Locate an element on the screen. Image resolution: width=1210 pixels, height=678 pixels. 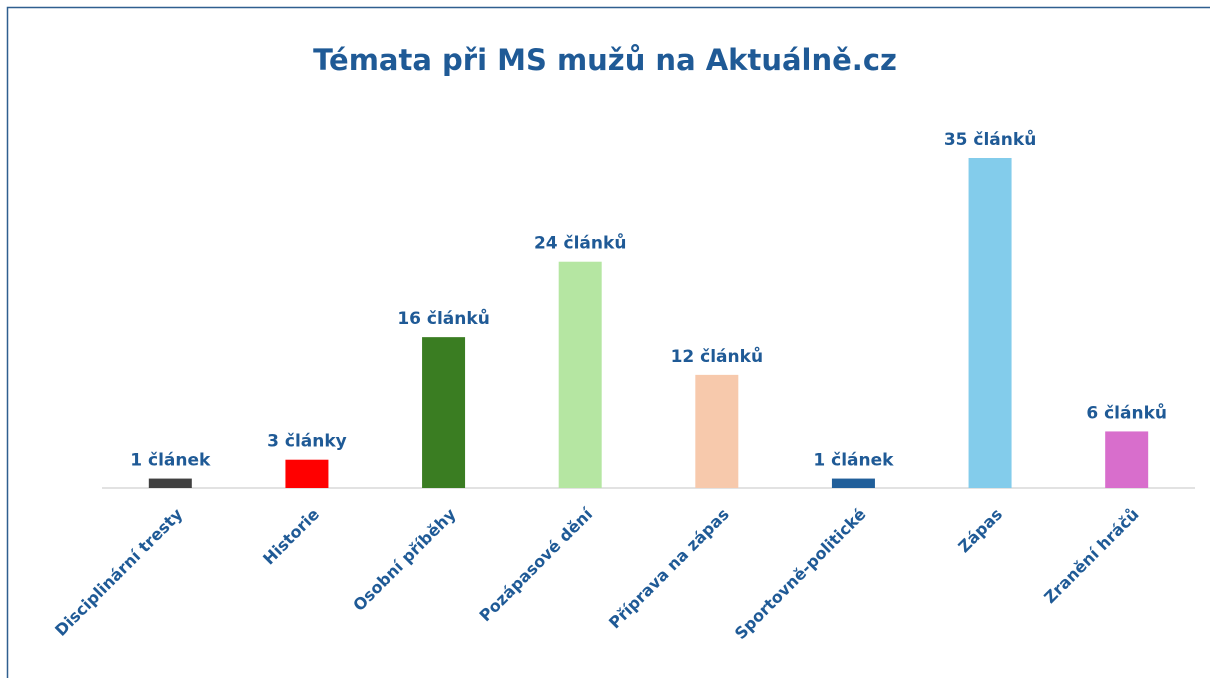
x-tick-label: Zápas is located at coordinates (980, 531).